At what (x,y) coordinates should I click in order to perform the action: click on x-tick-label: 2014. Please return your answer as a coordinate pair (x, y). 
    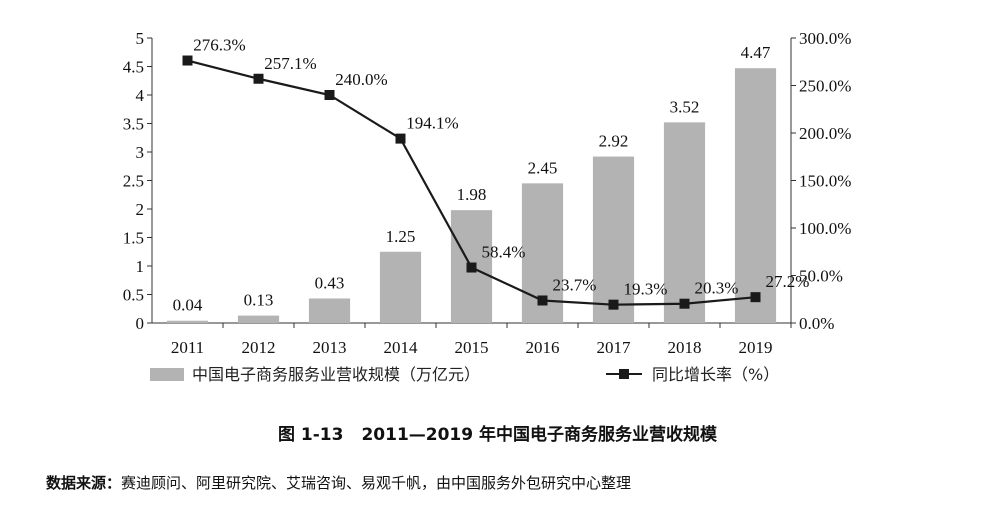
    Looking at the image, I should click on (401, 347).